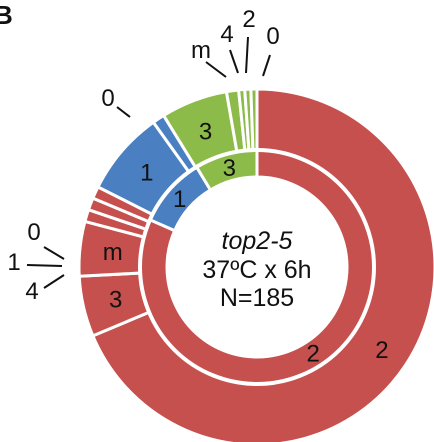  Describe the element at coordinates (107, 98) in the screenshot. I see `callout-label-blue-0: 0` at that location.